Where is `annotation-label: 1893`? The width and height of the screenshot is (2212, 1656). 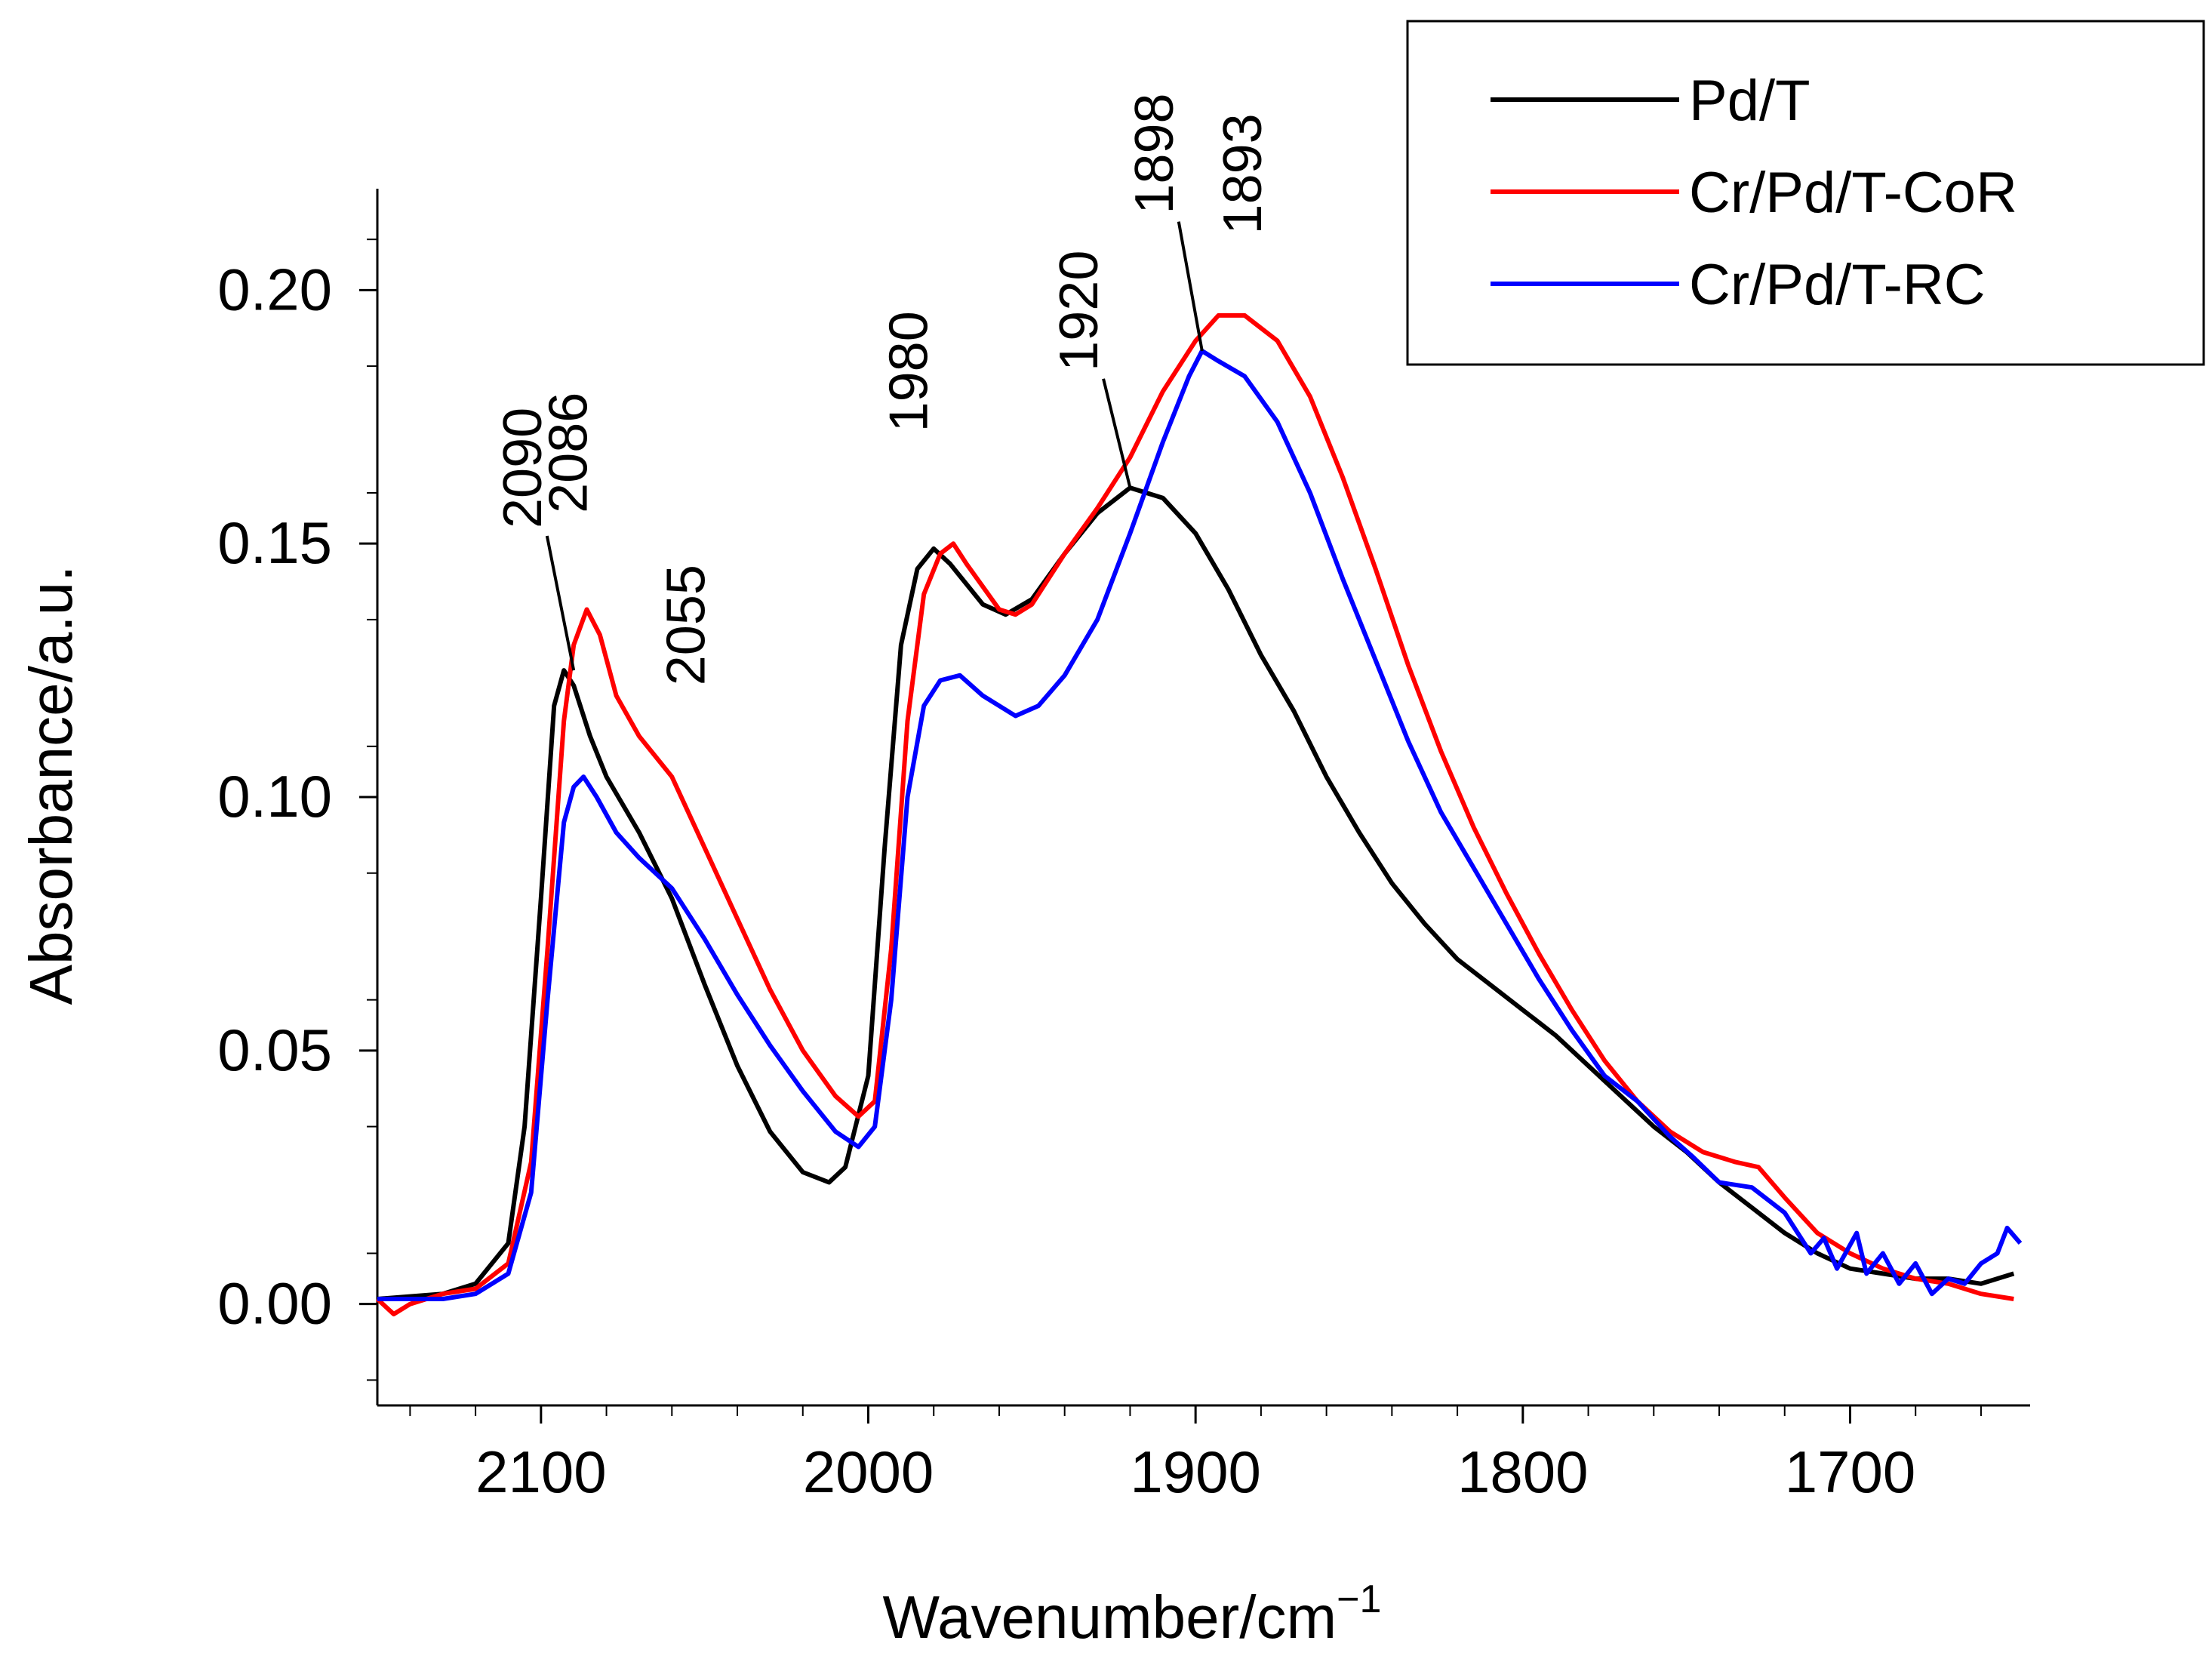
annotation-label: 1893 is located at coordinates (1243, 173).